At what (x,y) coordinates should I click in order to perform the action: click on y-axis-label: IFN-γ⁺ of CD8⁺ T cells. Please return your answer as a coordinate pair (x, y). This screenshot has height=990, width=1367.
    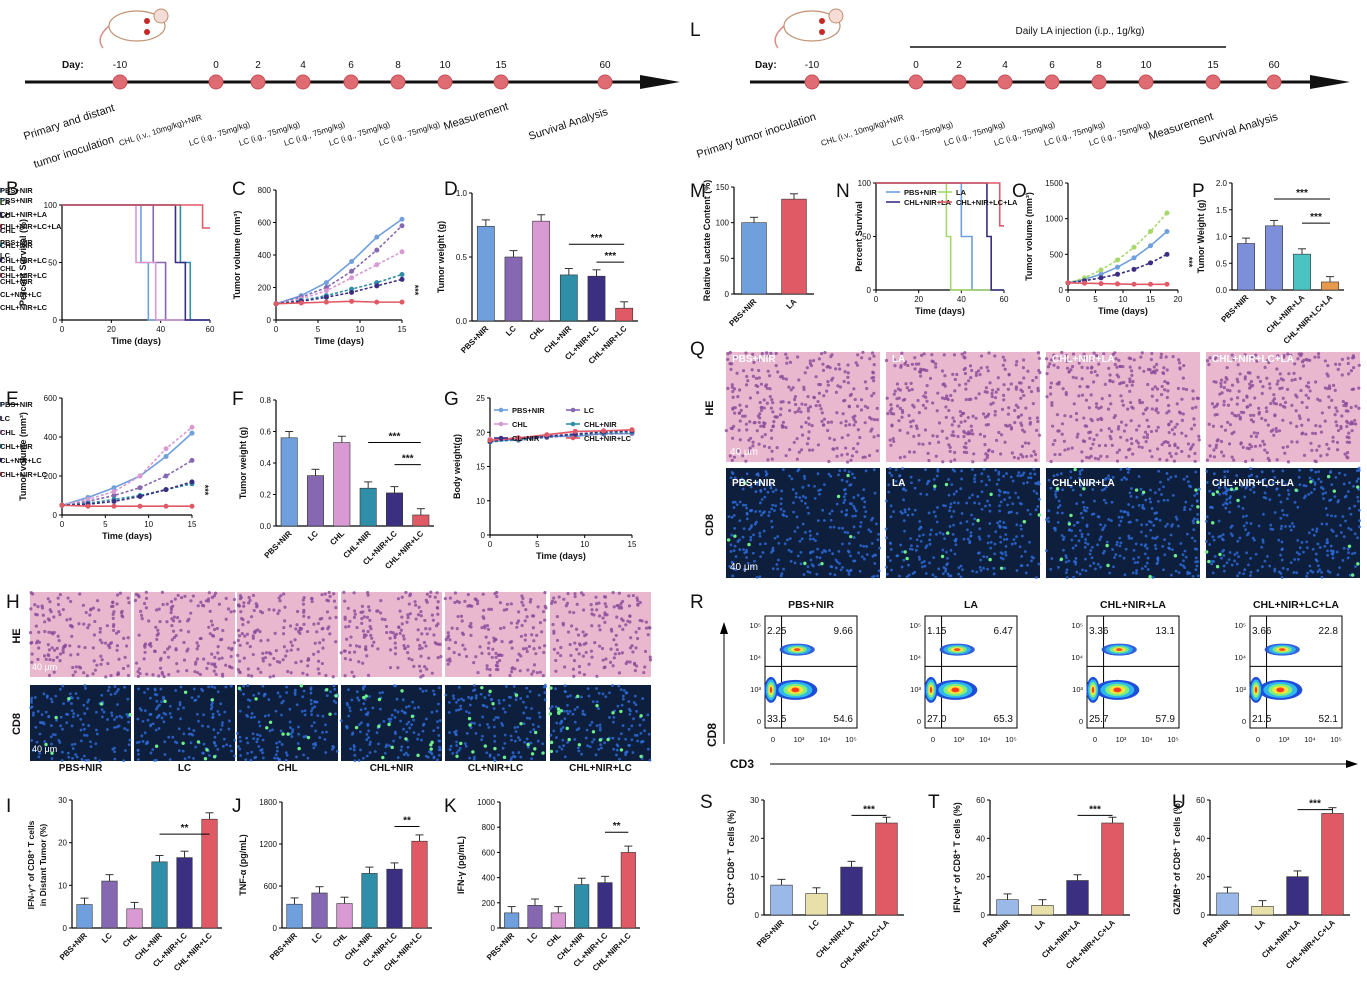
    Looking at the image, I should click on (31, 864).